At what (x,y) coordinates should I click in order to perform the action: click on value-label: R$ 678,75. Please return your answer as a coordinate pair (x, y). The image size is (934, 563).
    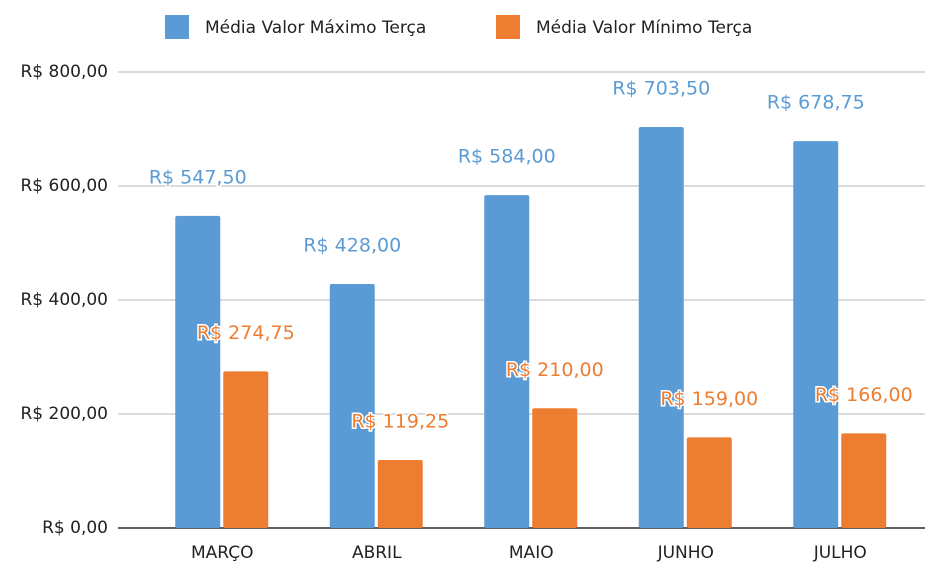
    Looking at the image, I should click on (816, 103).